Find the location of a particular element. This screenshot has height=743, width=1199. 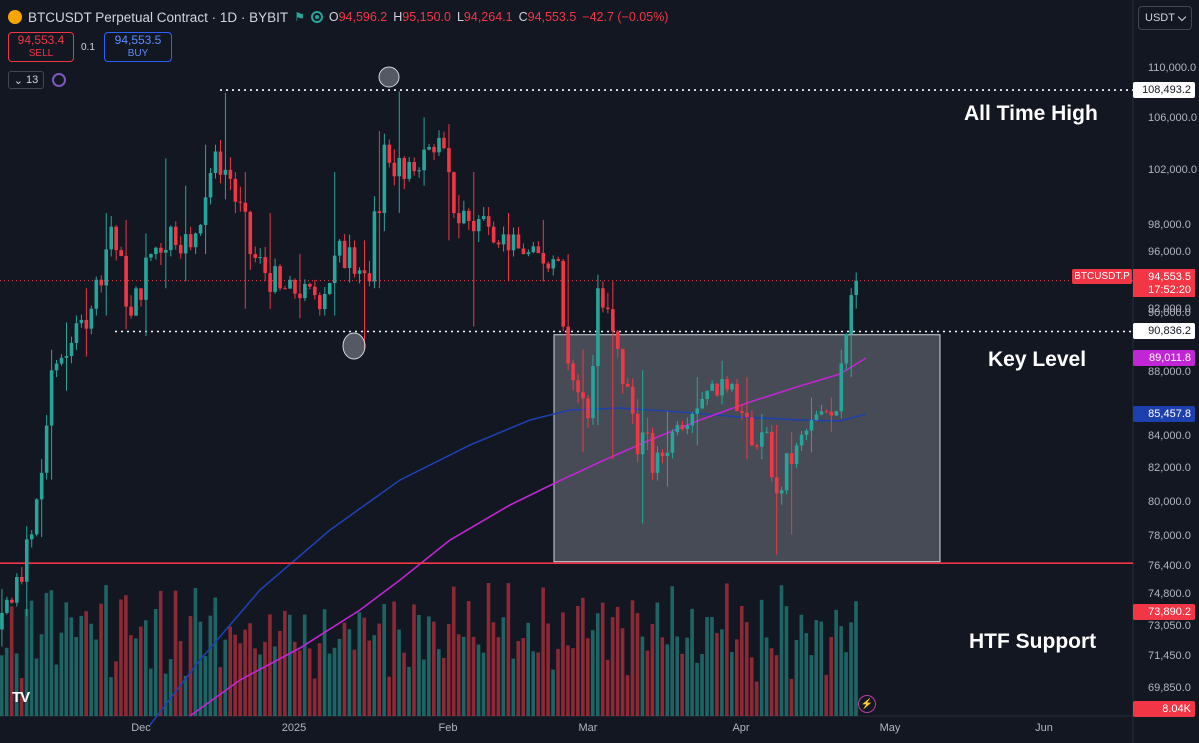

lightning-icon: ⚡ is located at coordinates (867, 704).